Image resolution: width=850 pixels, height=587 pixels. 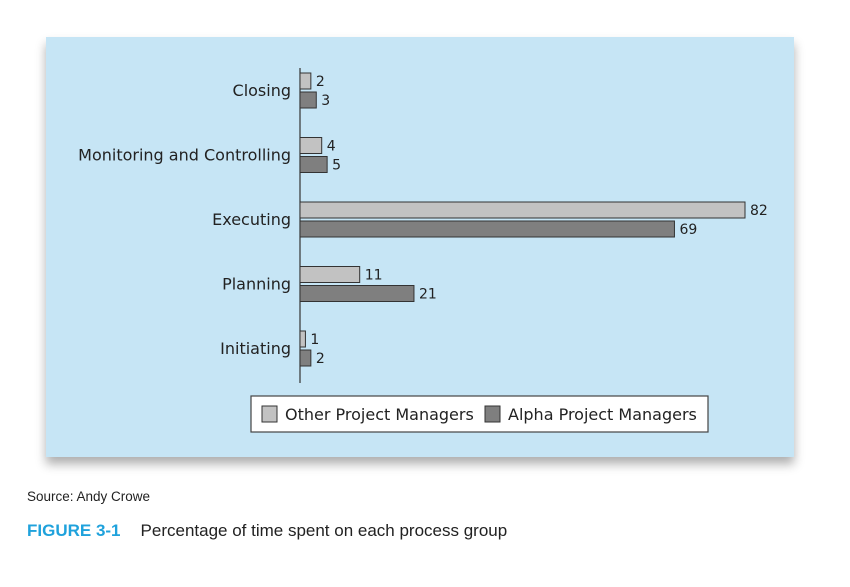 I want to click on legend-box, so click(x=479, y=414).